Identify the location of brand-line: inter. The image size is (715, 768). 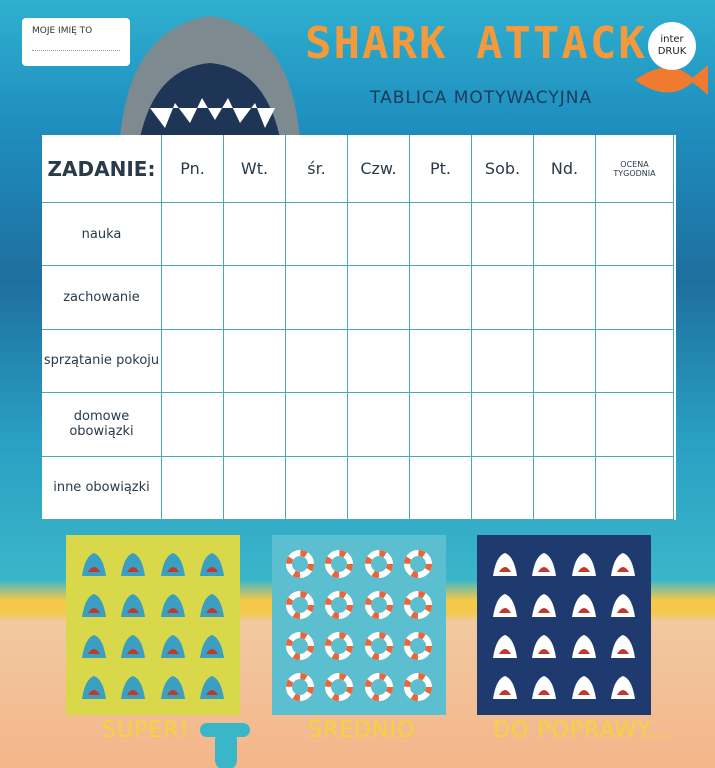
(672, 39).